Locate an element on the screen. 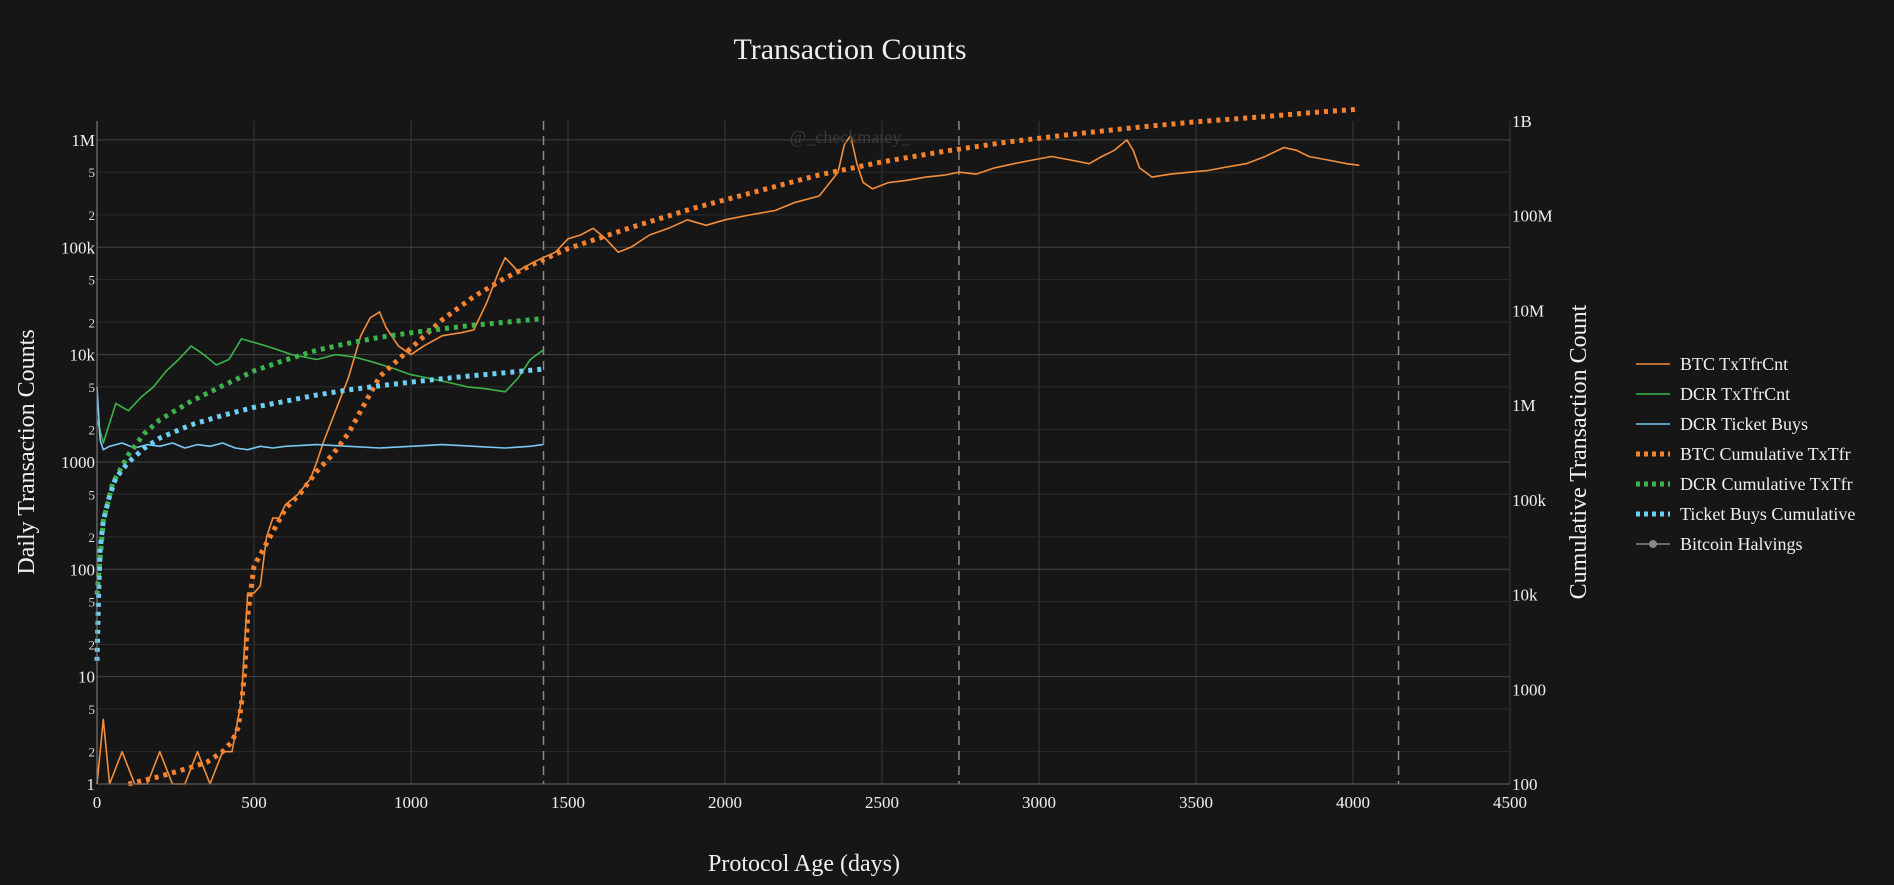  x-tick-label: 2000 is located at coordinates (725, 802).